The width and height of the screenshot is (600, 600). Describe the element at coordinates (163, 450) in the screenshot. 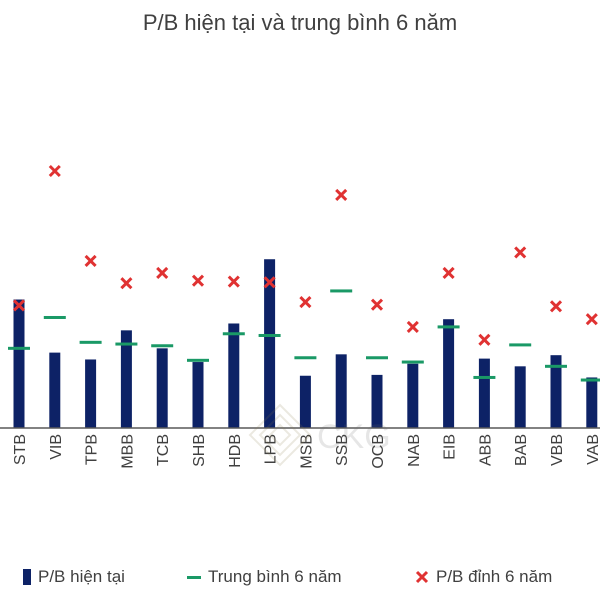

I see `x-tick-label-tcb: TCB` at that location.